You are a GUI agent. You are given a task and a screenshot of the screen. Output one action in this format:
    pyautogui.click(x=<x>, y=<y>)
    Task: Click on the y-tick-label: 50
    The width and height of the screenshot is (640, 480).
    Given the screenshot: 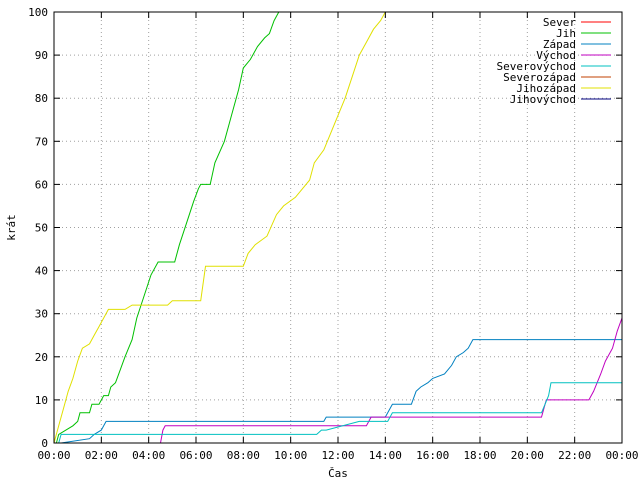 What is the action you would take?
    pyautogui.click(x=41, y=228)
    